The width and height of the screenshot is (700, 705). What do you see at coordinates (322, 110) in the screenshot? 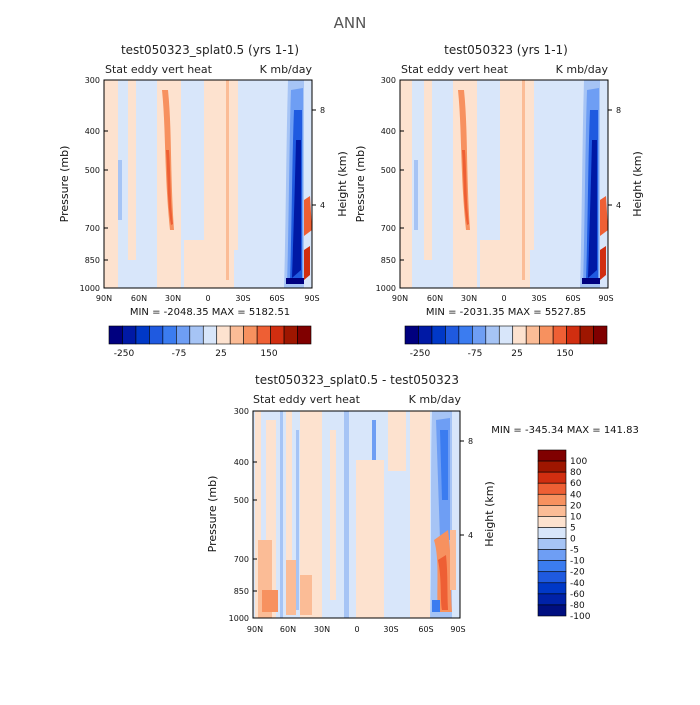
I see `p1-rtick-8: 8` at bounding box center [322, 110].